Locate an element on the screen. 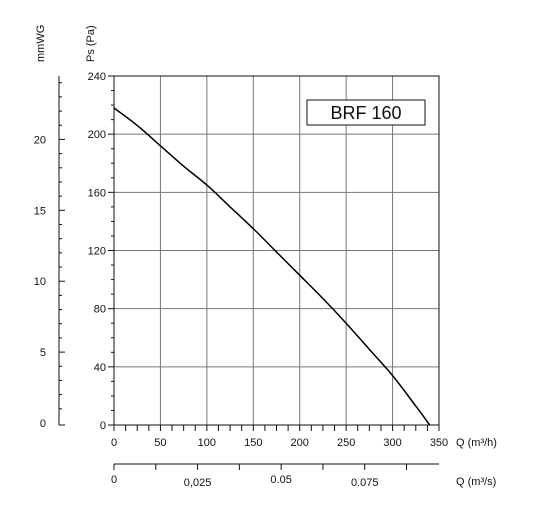  ps-axis-title: Ps (Pa) is located at coordinates (91, 43).